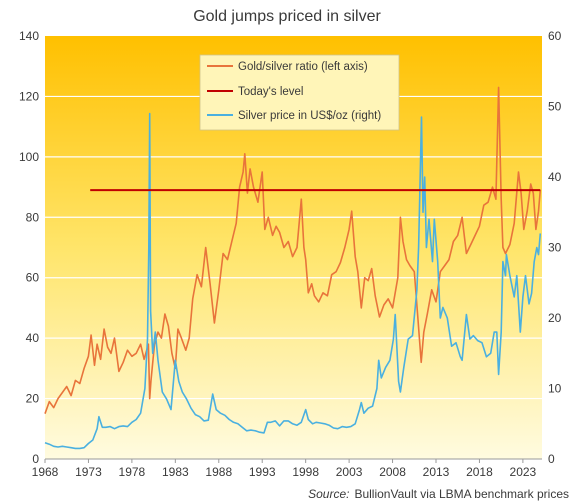 The width and height of the screenshot is (575, 504). What do you see at coordinates (33, 217) in the screenshot?
I see `left-tick-label: 80` at bounding box center [33, 217].